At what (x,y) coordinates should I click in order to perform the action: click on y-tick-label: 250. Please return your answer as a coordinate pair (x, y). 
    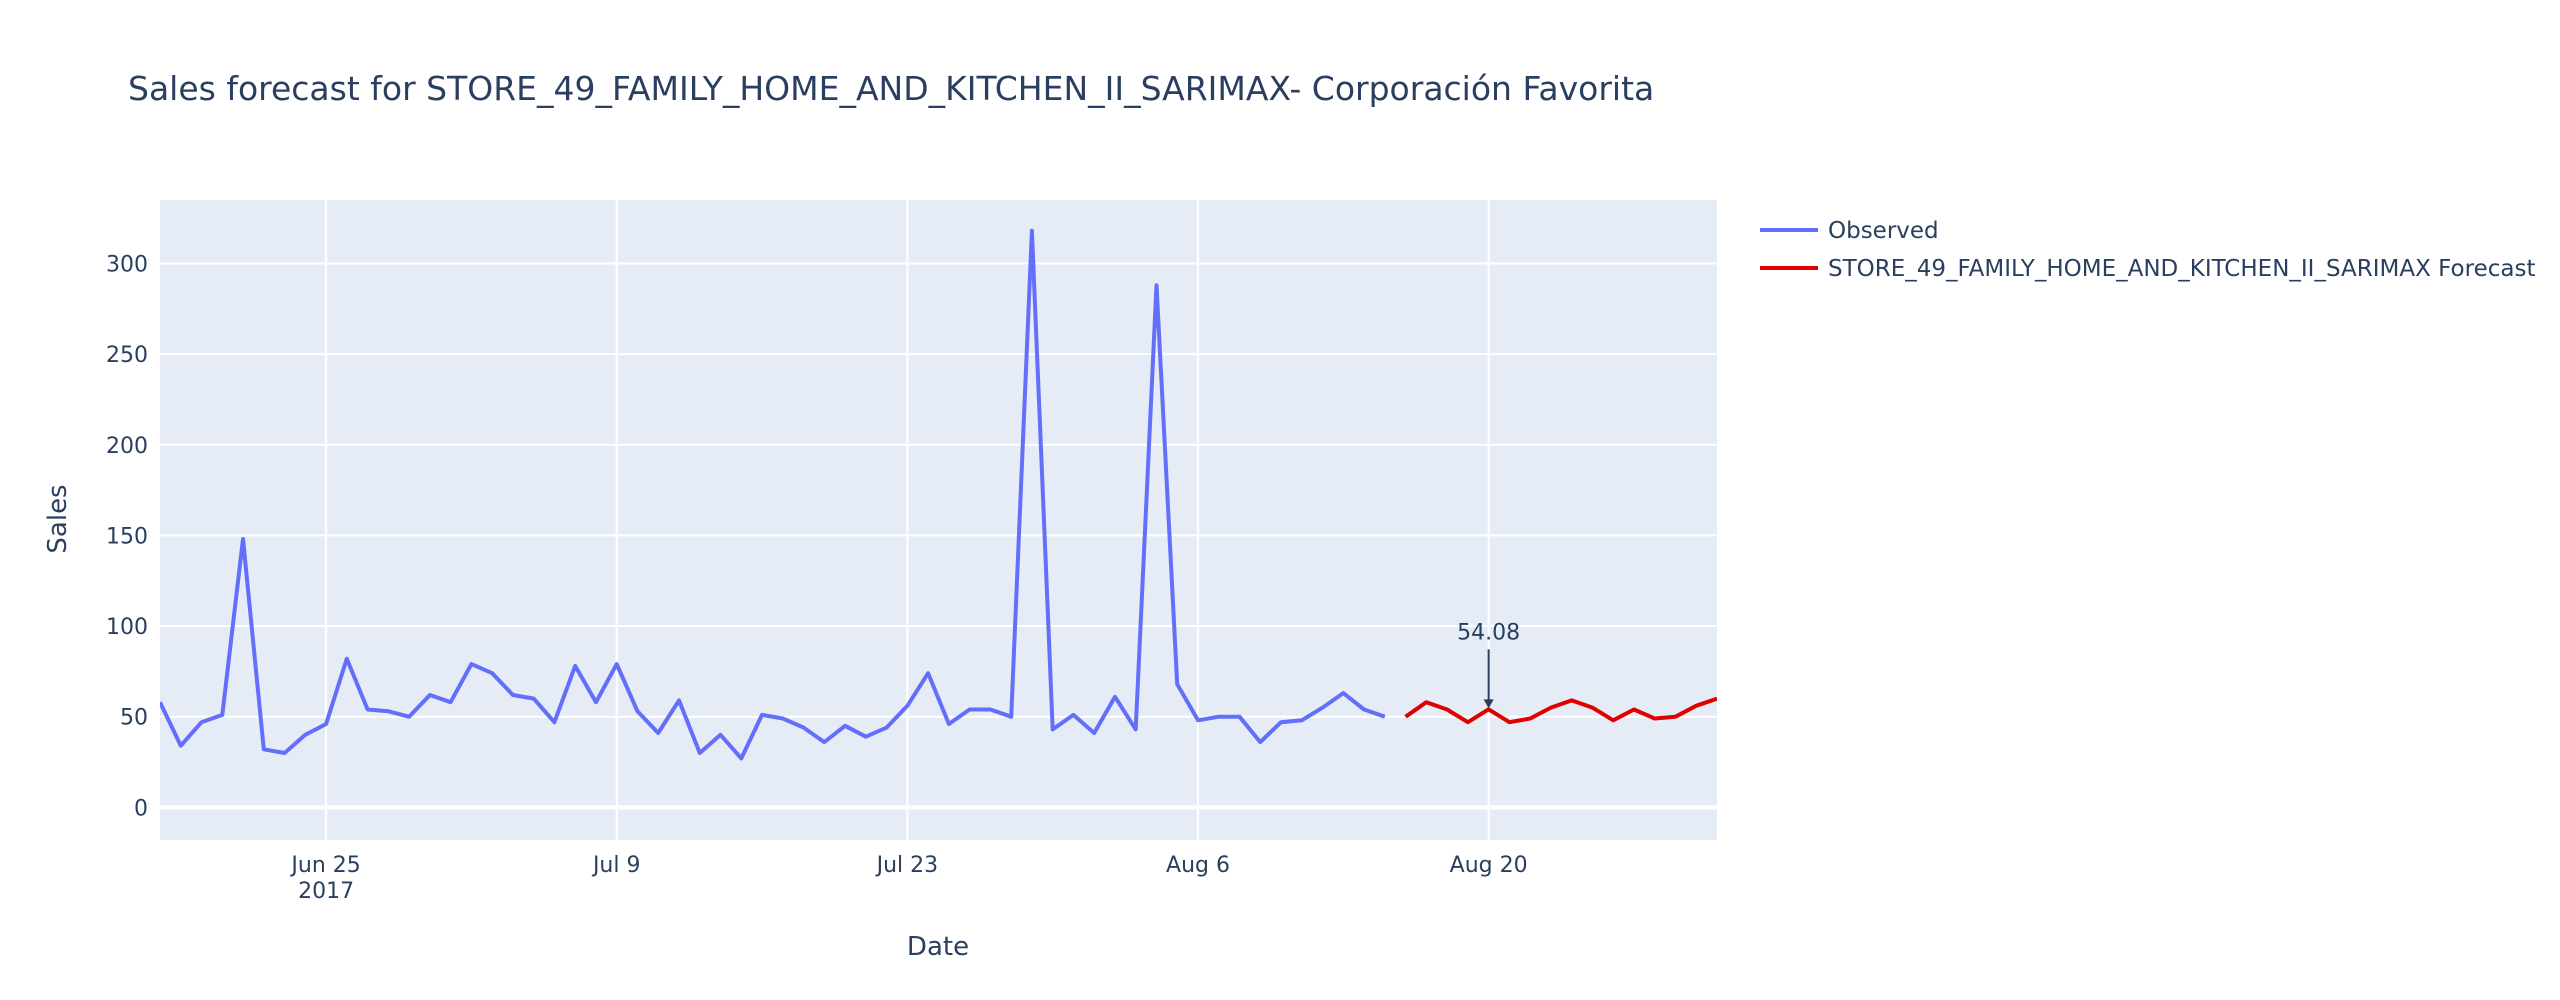
    Looking at the image, I should click on (127, 355).